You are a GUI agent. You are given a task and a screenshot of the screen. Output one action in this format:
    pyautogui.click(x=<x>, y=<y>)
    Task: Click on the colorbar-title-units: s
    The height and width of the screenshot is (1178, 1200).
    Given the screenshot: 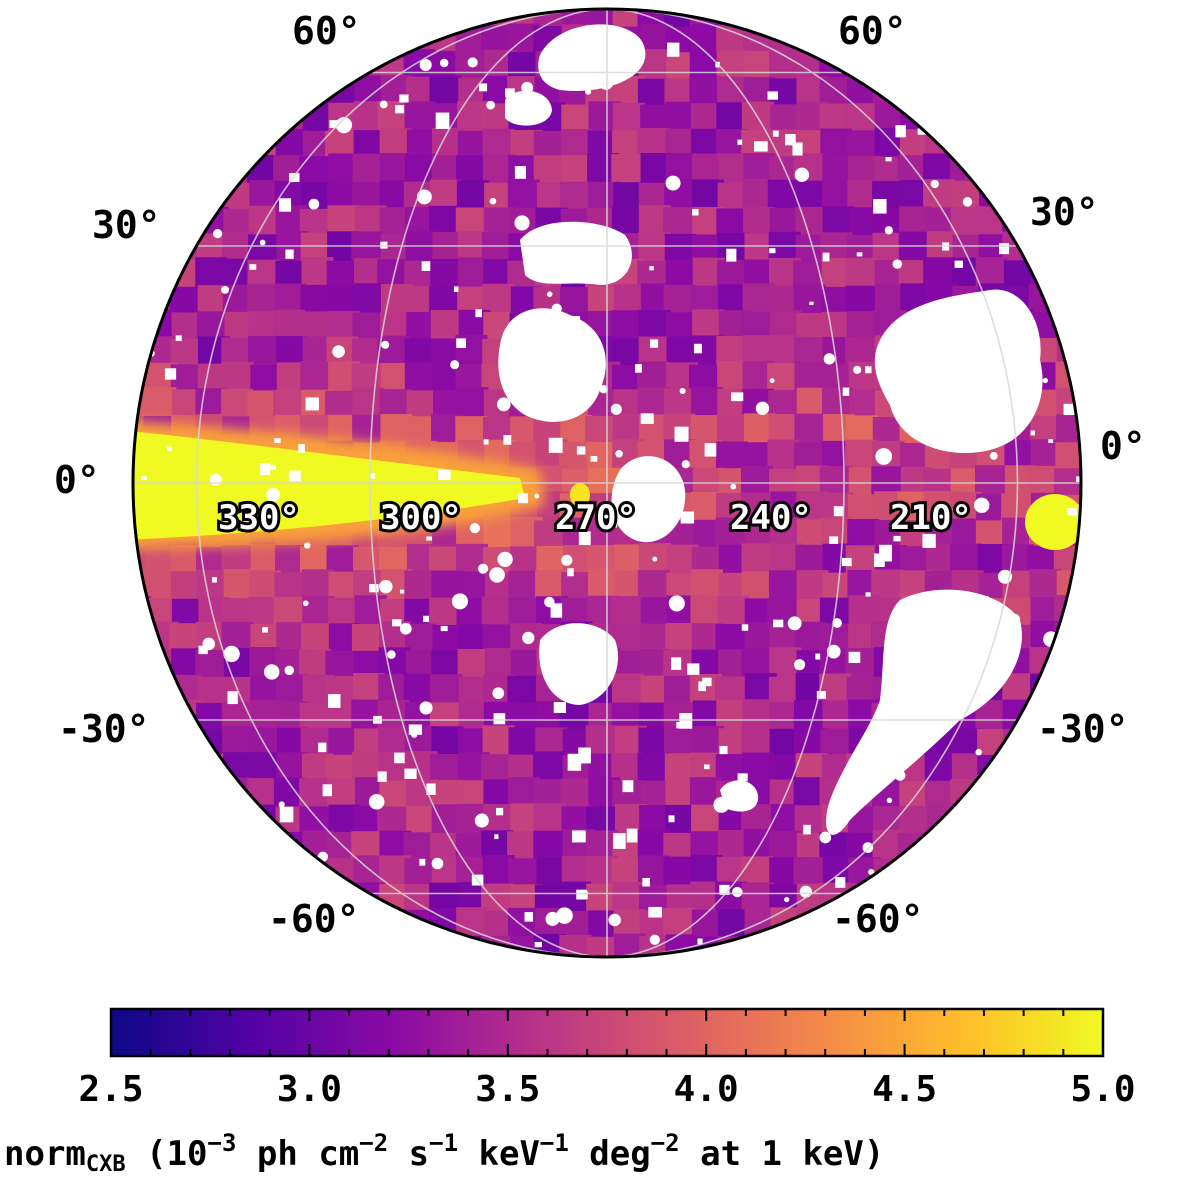 What is the action you would take?
    pyautogui.click(x=408, y=1154)
    